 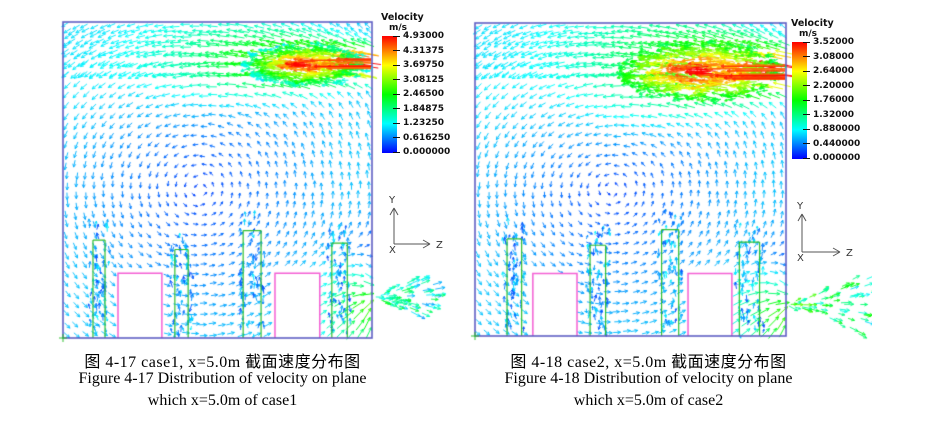 What do you see at coordinates (828, 42) in the screenshot?
I see `legend-tick: 3.52000` at bounding box center [828, 42].